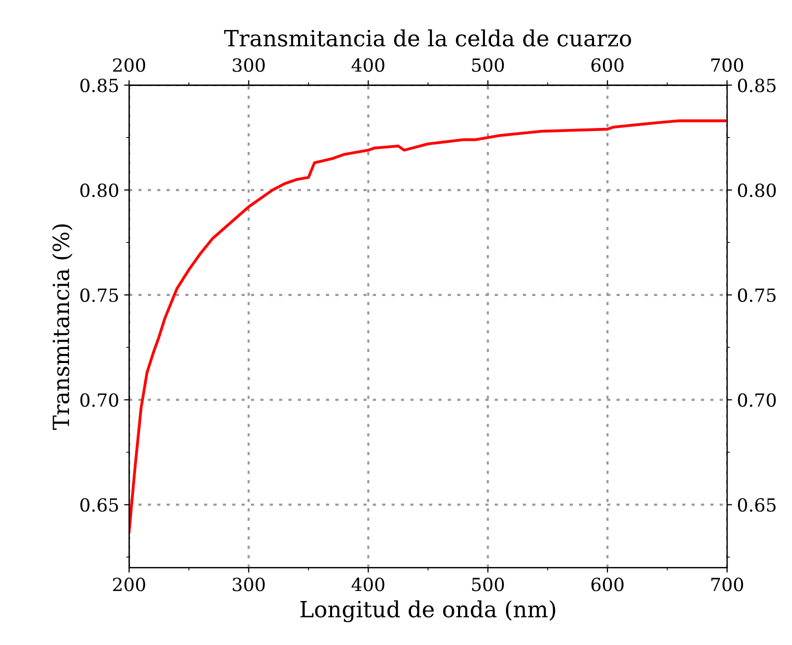 The height and width of the screenshot is (645, 792). Describe the element at coordinates (488, 65) in the screenshot. I see `x2-tick-label: 500` at that location.